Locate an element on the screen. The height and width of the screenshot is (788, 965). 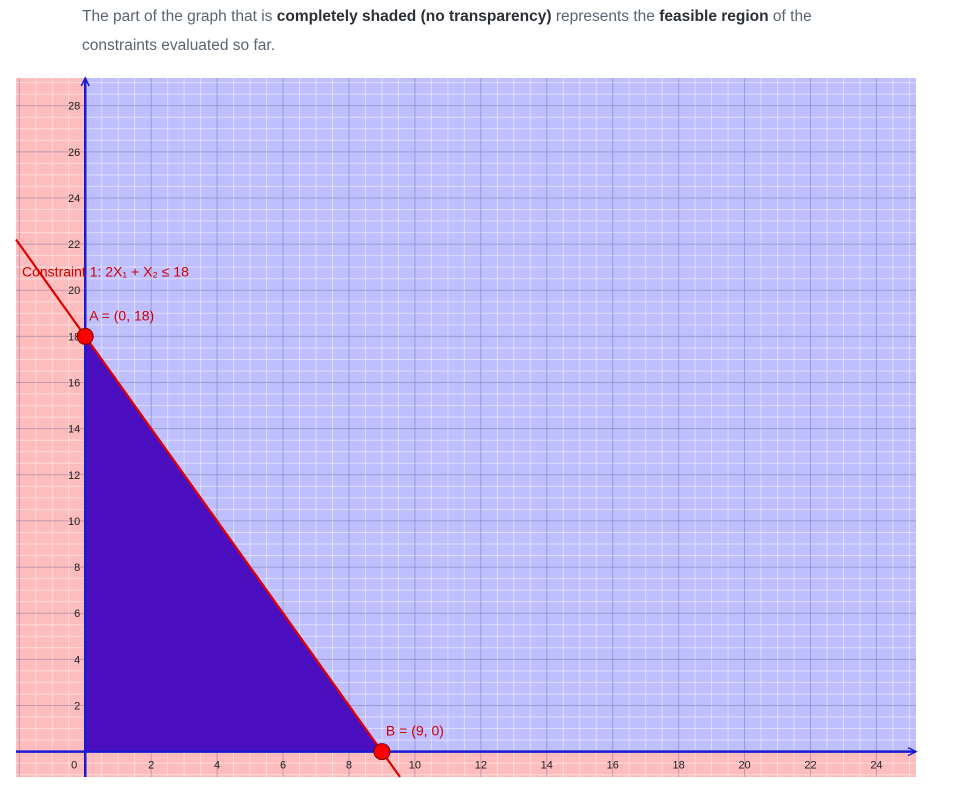
y-tick-label: 26 is located at coordinates (74, 153).